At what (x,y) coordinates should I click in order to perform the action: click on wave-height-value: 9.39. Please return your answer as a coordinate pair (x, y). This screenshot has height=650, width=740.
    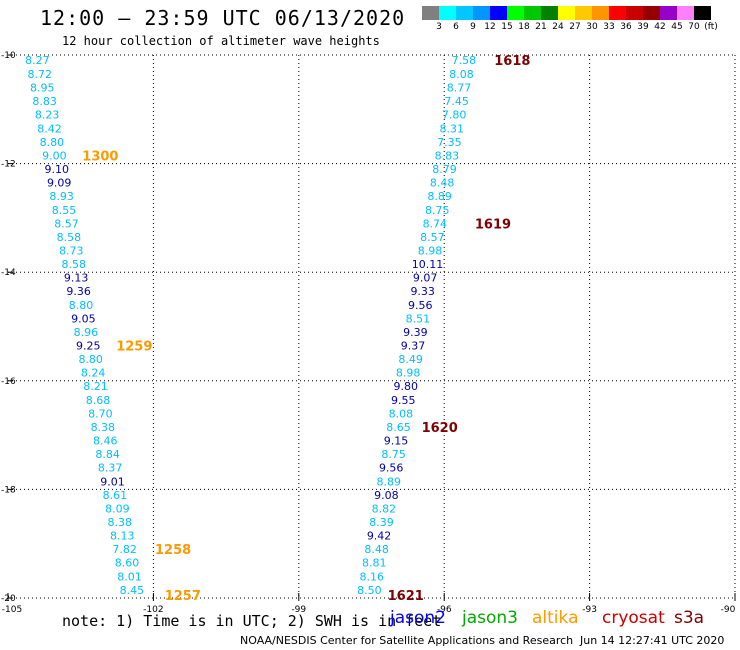
    Looking at the image, I should click on (415, 332).